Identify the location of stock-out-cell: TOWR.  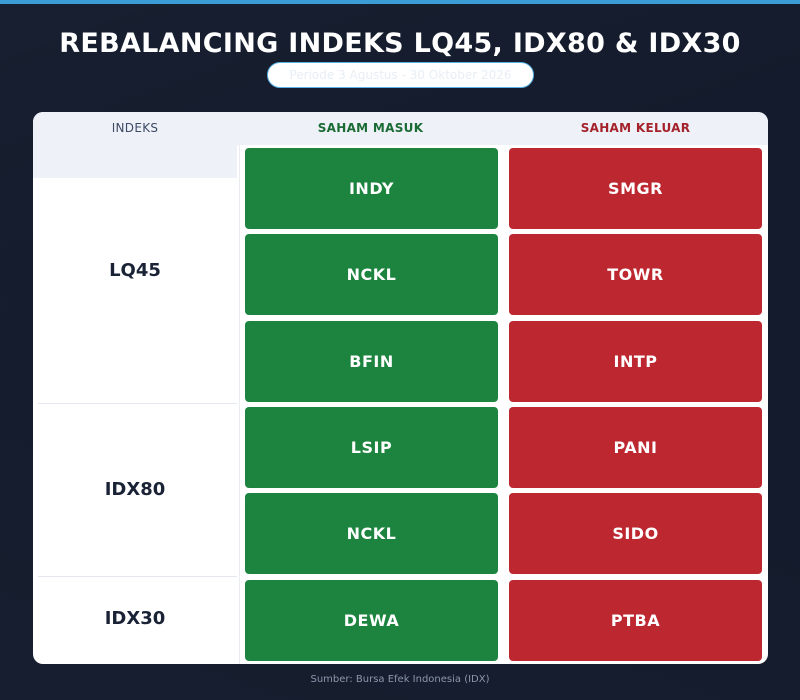
(635, 274).